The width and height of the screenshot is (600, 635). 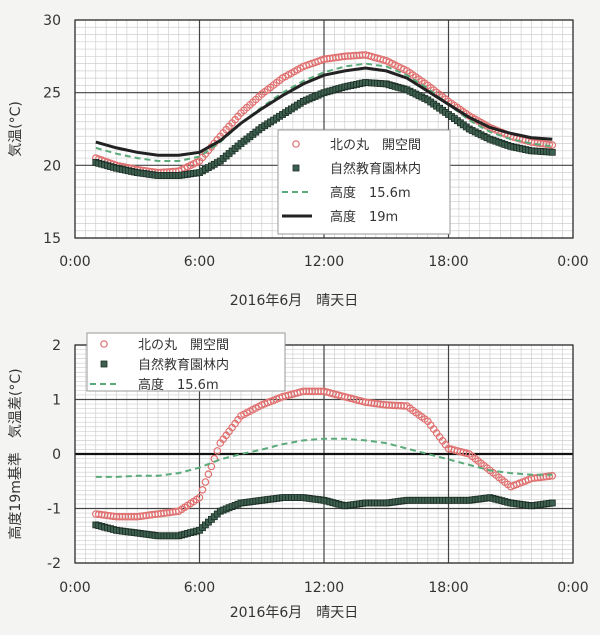 I want to click on y-tick-label: 1, so click(x=56, y=401).